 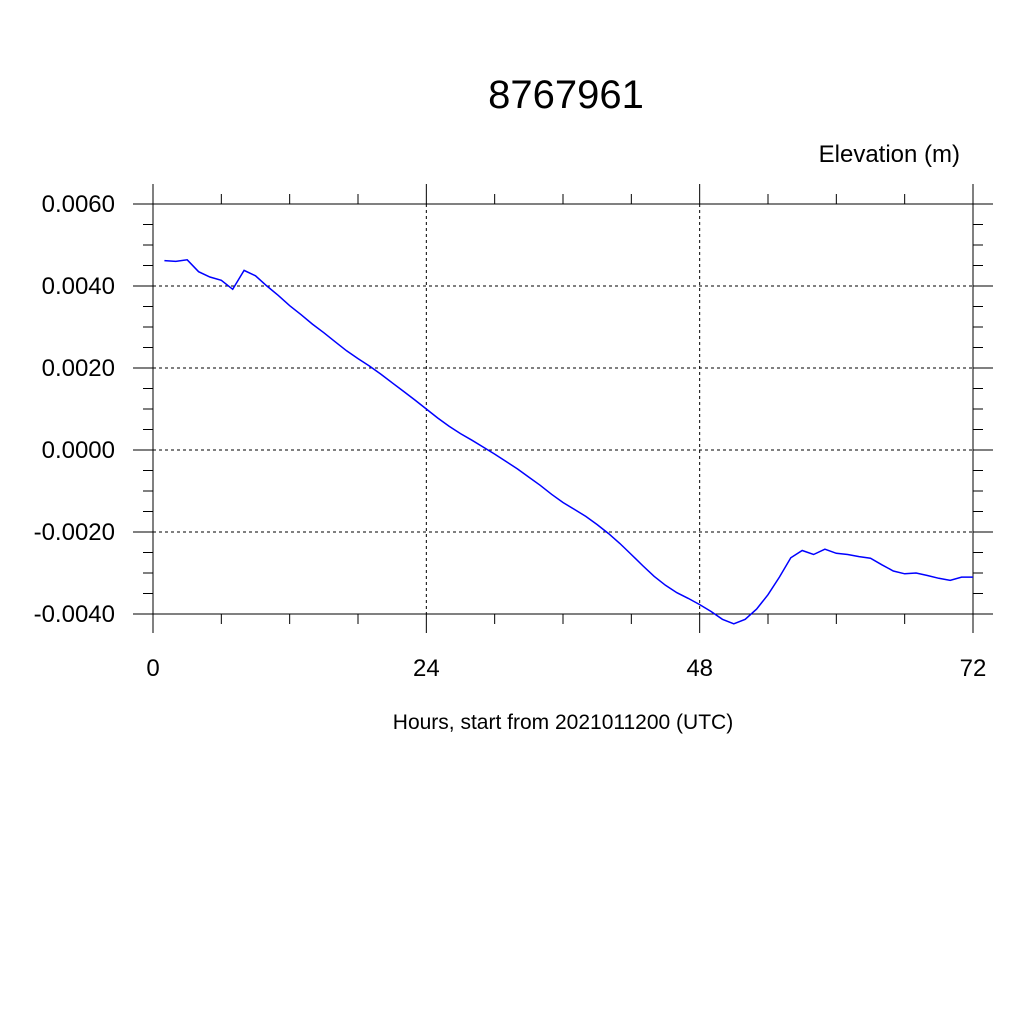 What do you see at coordinates (78, 368) in the screenshot?
I see `y-tick-label: 0.0020` at bounding box center [78, 368].